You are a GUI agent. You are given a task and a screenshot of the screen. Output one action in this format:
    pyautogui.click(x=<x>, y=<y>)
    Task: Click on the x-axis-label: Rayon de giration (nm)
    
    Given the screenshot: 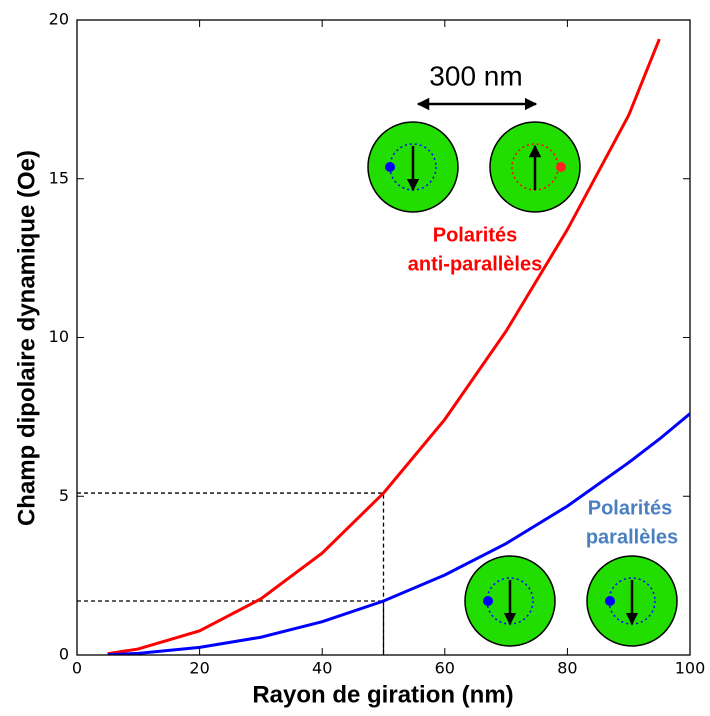 What is the action you would take?
    pyautogui.click(x=382, y=694)
    